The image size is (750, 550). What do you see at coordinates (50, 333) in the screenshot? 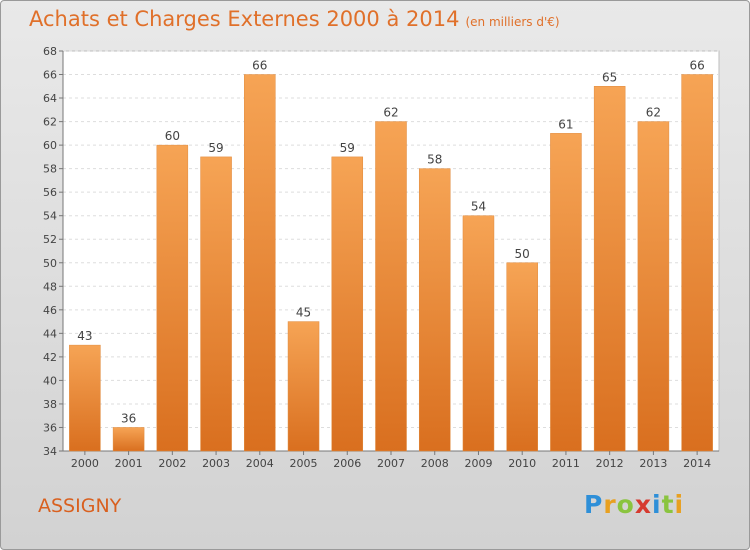
I see `y-tick-label: 44` at bounding box center [50, 333].